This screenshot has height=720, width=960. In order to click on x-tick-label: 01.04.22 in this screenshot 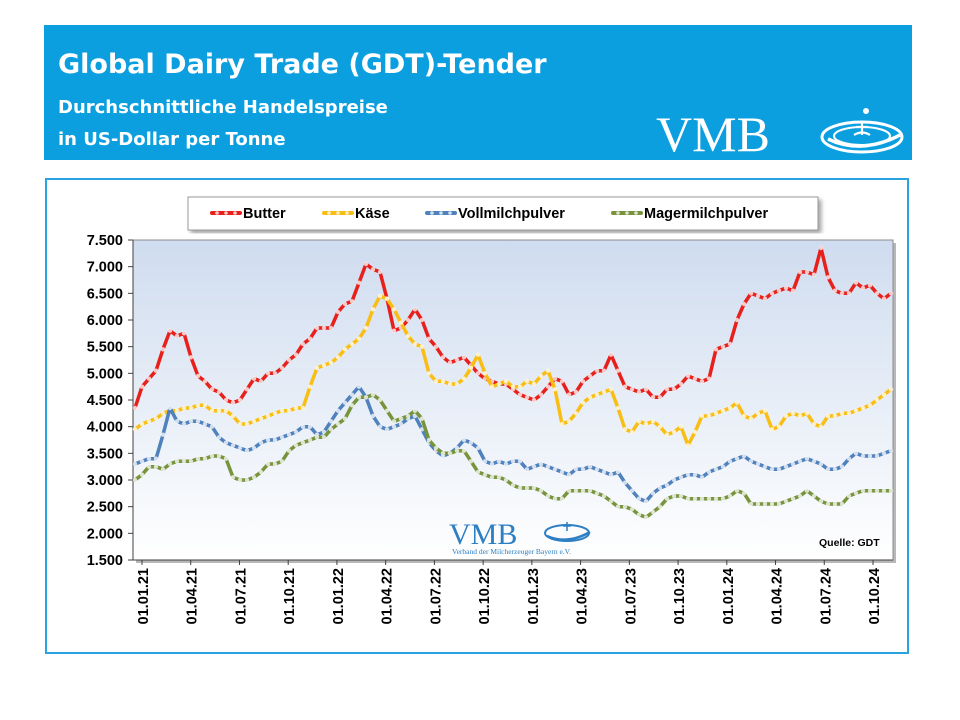, I will do `click(388, 596)`.